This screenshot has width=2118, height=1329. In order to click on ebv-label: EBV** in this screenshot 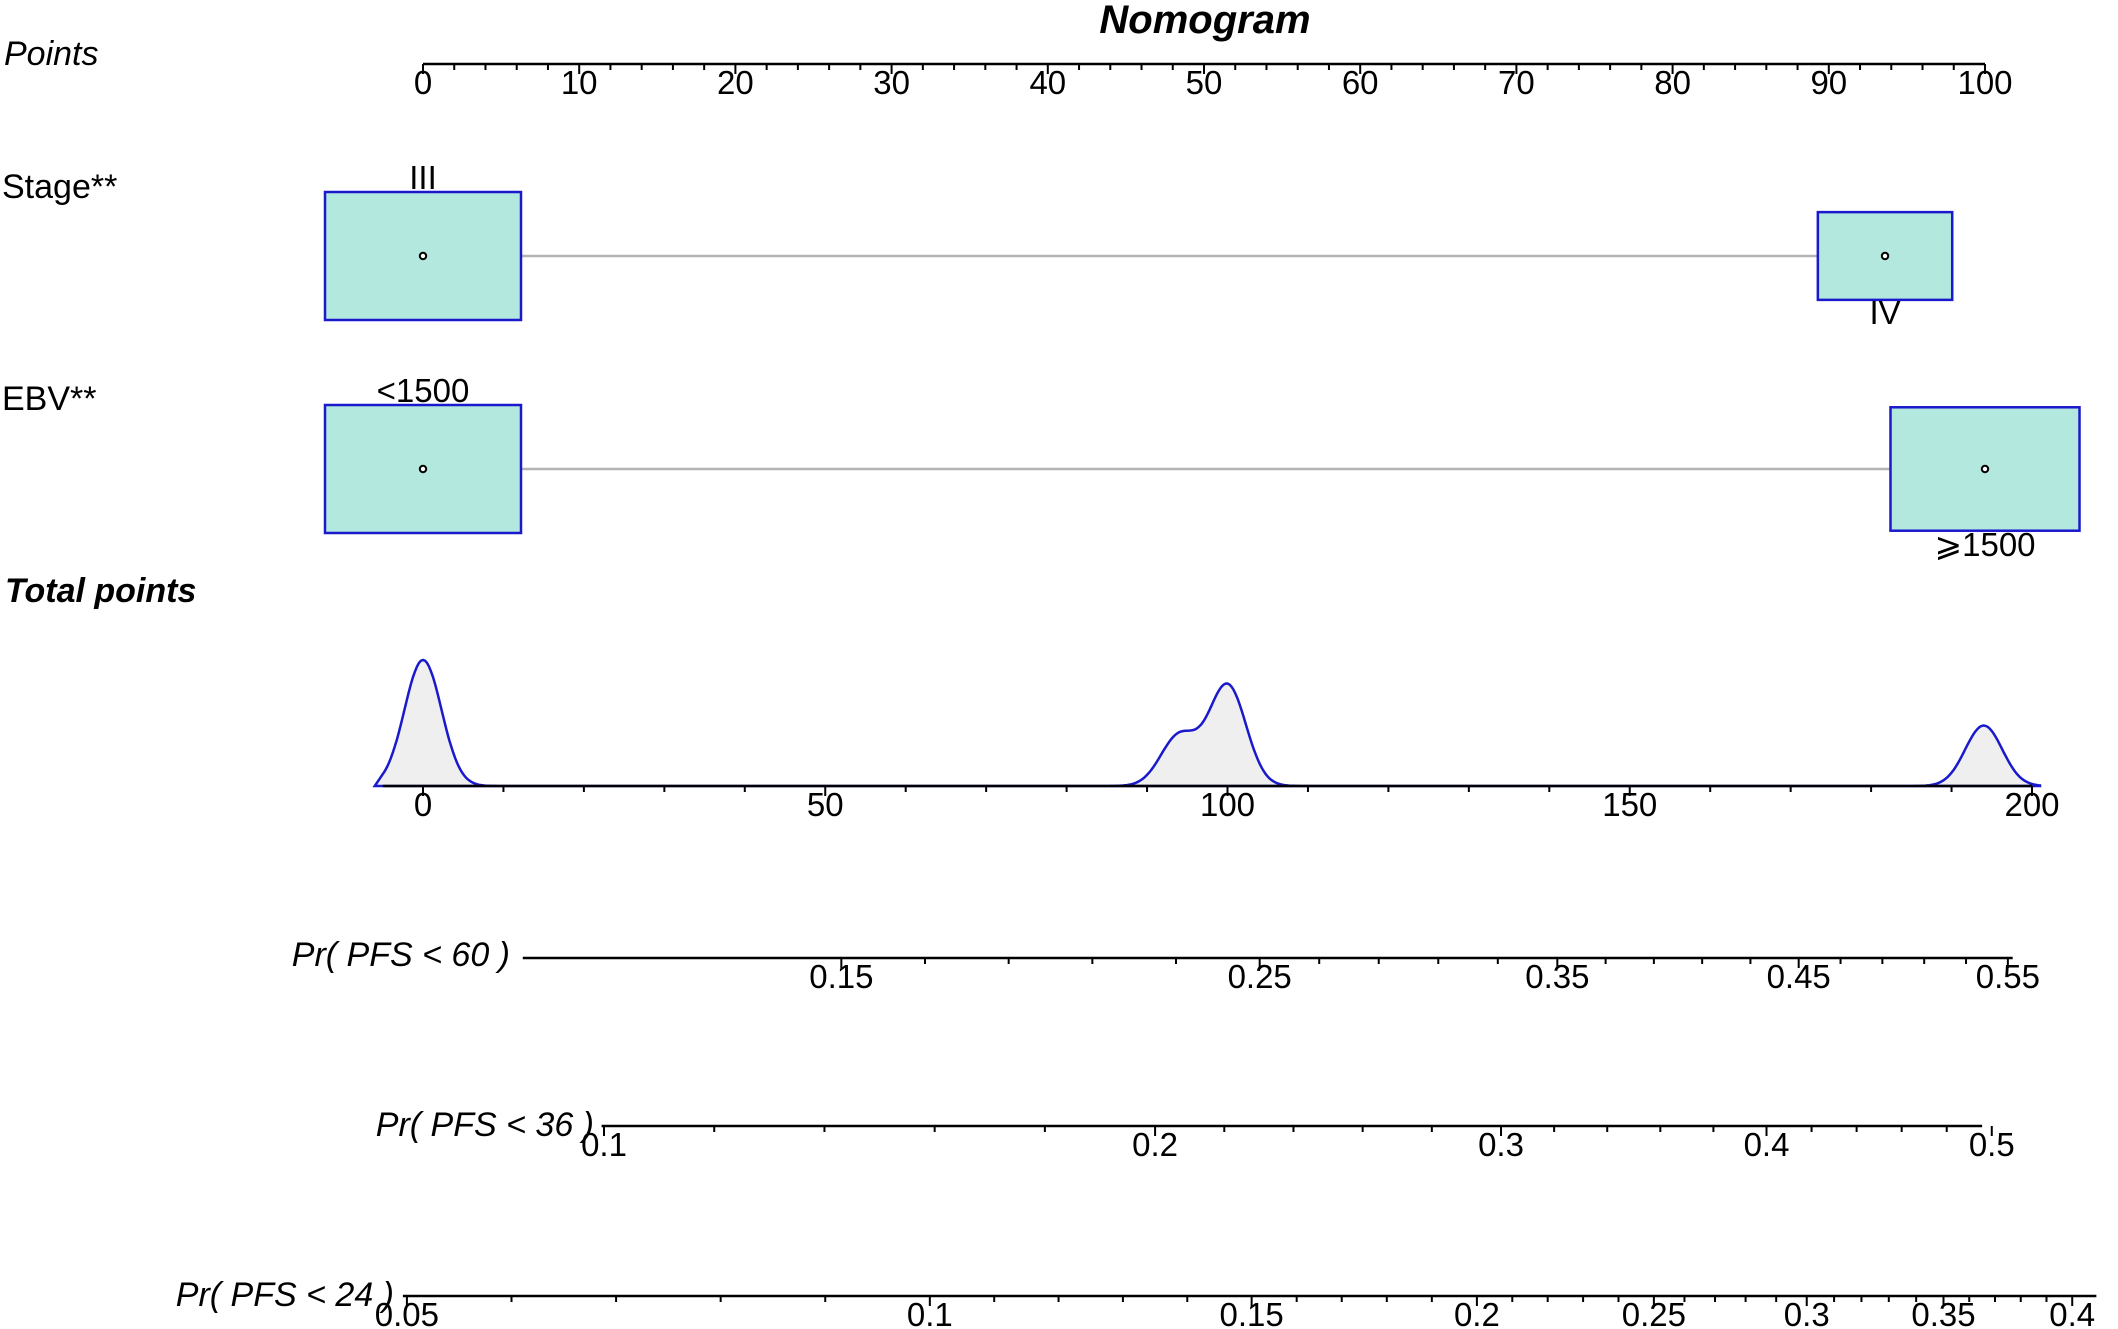, I will do `click(49, 399)`.